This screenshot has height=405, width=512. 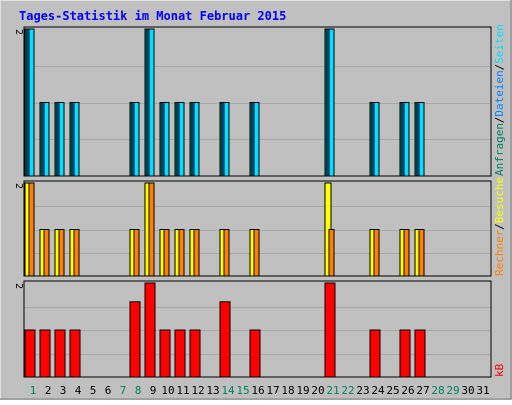 I want to click on x-tick-label: 26, so click(x=407, y=390).